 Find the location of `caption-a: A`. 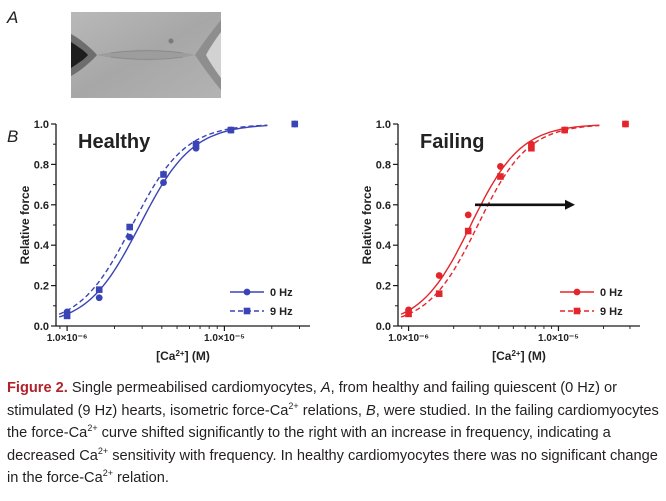

caption-a: A is located at coordinates (325, 388).